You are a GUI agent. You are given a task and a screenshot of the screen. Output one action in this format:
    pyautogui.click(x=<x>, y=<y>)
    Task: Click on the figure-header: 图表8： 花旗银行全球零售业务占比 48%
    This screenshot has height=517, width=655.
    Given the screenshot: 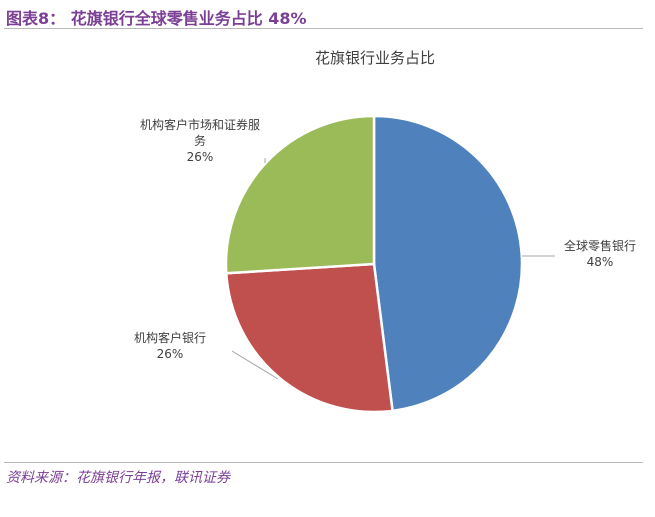 What is the action you would take?
    pyautogui.click(x=327, y=15)
    